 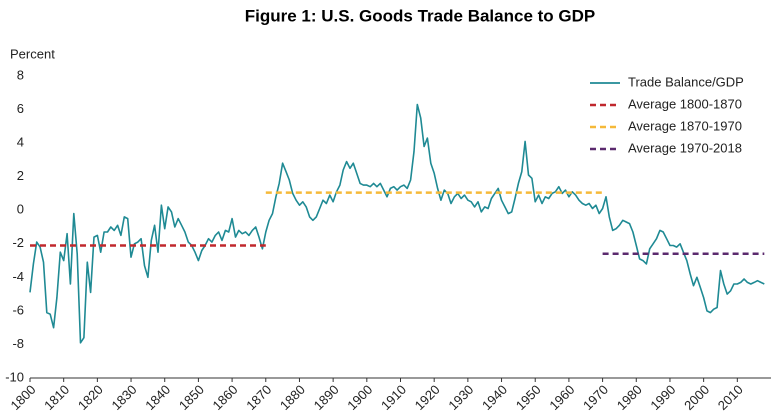 What do you see at coordinates (56, 397) in the screenshot?
I see `x-tick-label: 1810` at bounding box center [56, 397].